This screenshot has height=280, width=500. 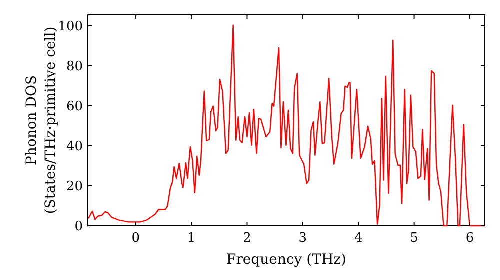 What do you see at coordinates (247, 238) in the screenshot?
I see `x-tick-label: 2` at bounding box center [247, 238].